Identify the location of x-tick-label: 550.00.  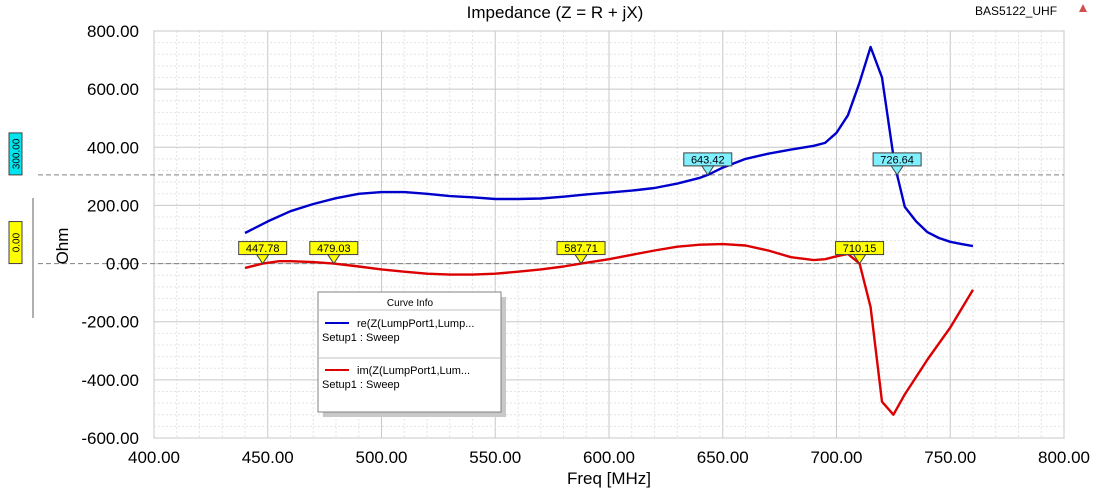
(495, 457).